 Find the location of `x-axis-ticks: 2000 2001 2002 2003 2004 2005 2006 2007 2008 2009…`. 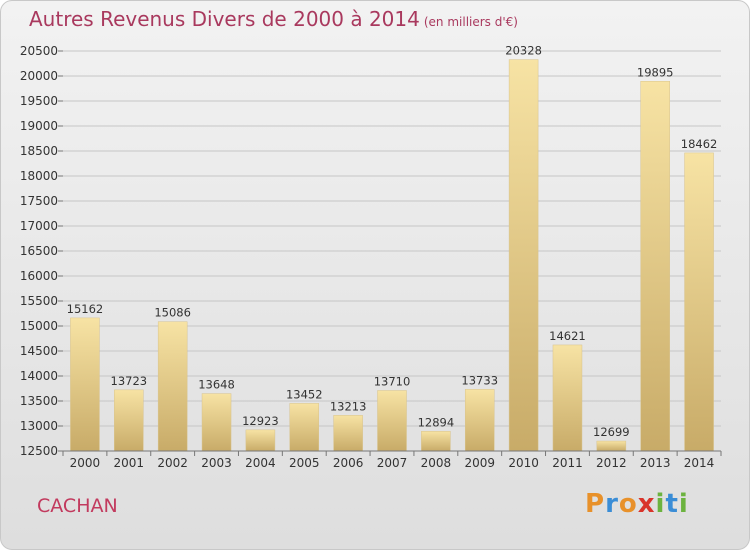

x-axis-ticks: 2000 2001 2002 2003 2004 2005 2006 2007 2008 2009… is located at coordinates (392, 460).